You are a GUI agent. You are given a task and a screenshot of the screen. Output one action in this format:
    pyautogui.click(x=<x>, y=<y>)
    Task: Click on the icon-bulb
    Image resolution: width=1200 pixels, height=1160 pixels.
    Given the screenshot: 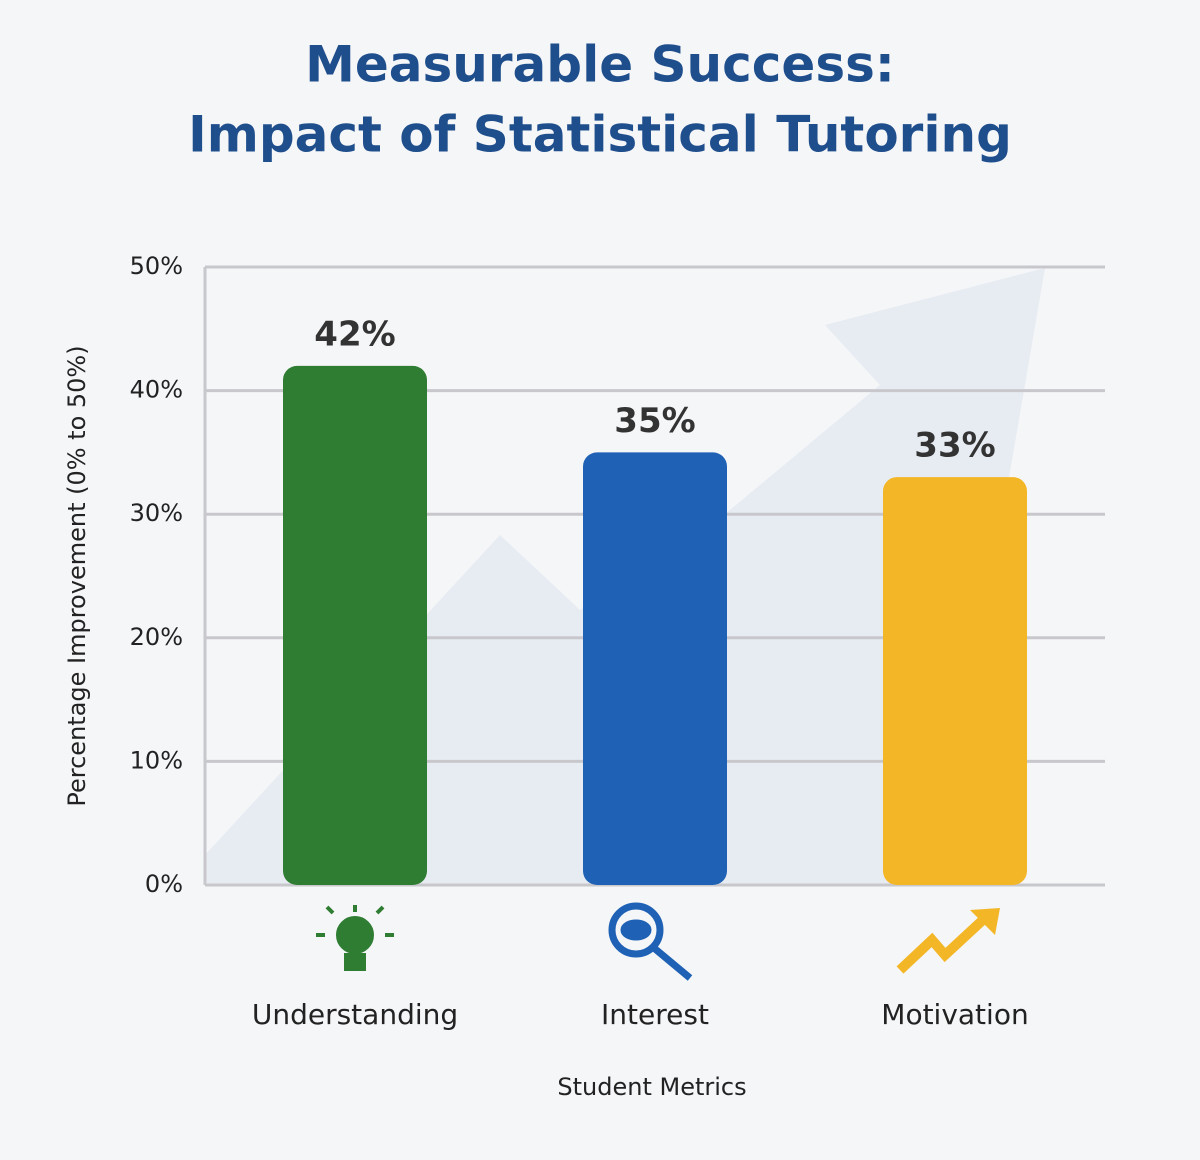 What is the action you would take?
    pyautogui.click(x=355, y=938)
    